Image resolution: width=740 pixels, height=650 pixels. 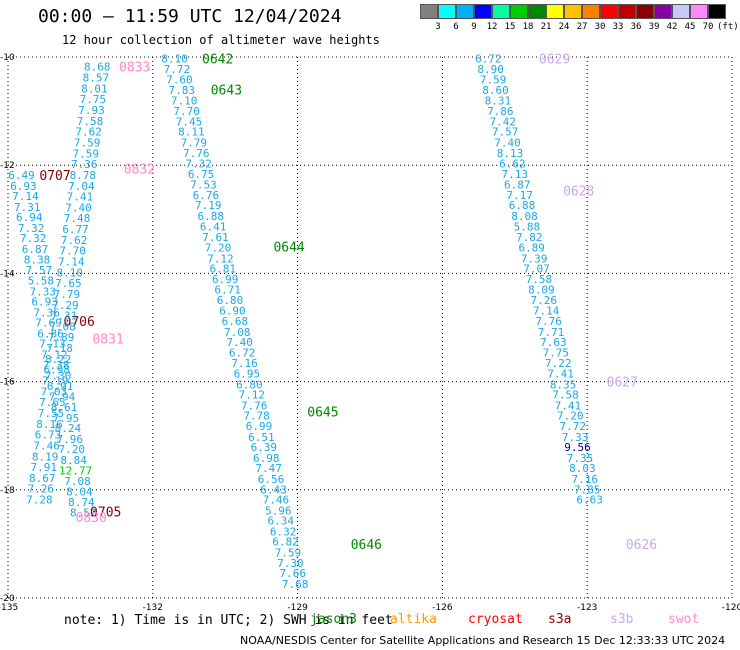 I want to click on swh-value: 8.31, so click(x=498, y=100).